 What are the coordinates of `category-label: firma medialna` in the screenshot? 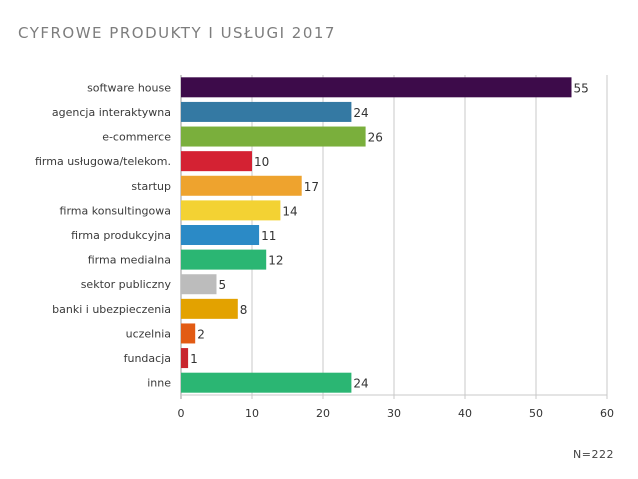 It's located at (129, 260).